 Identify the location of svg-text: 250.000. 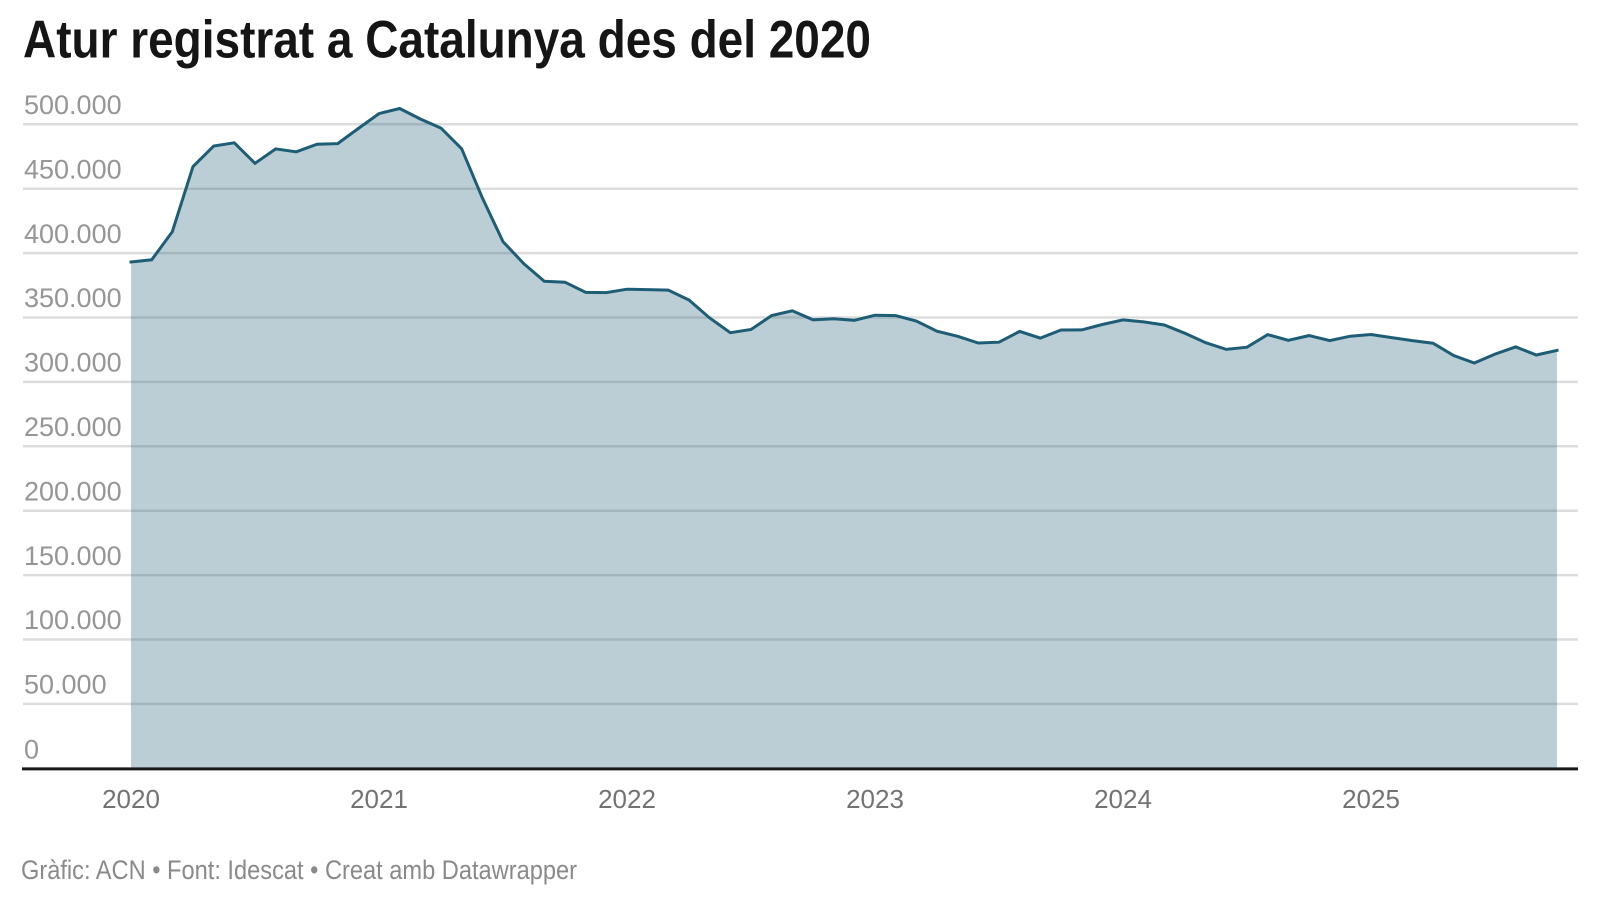
(73, 427).